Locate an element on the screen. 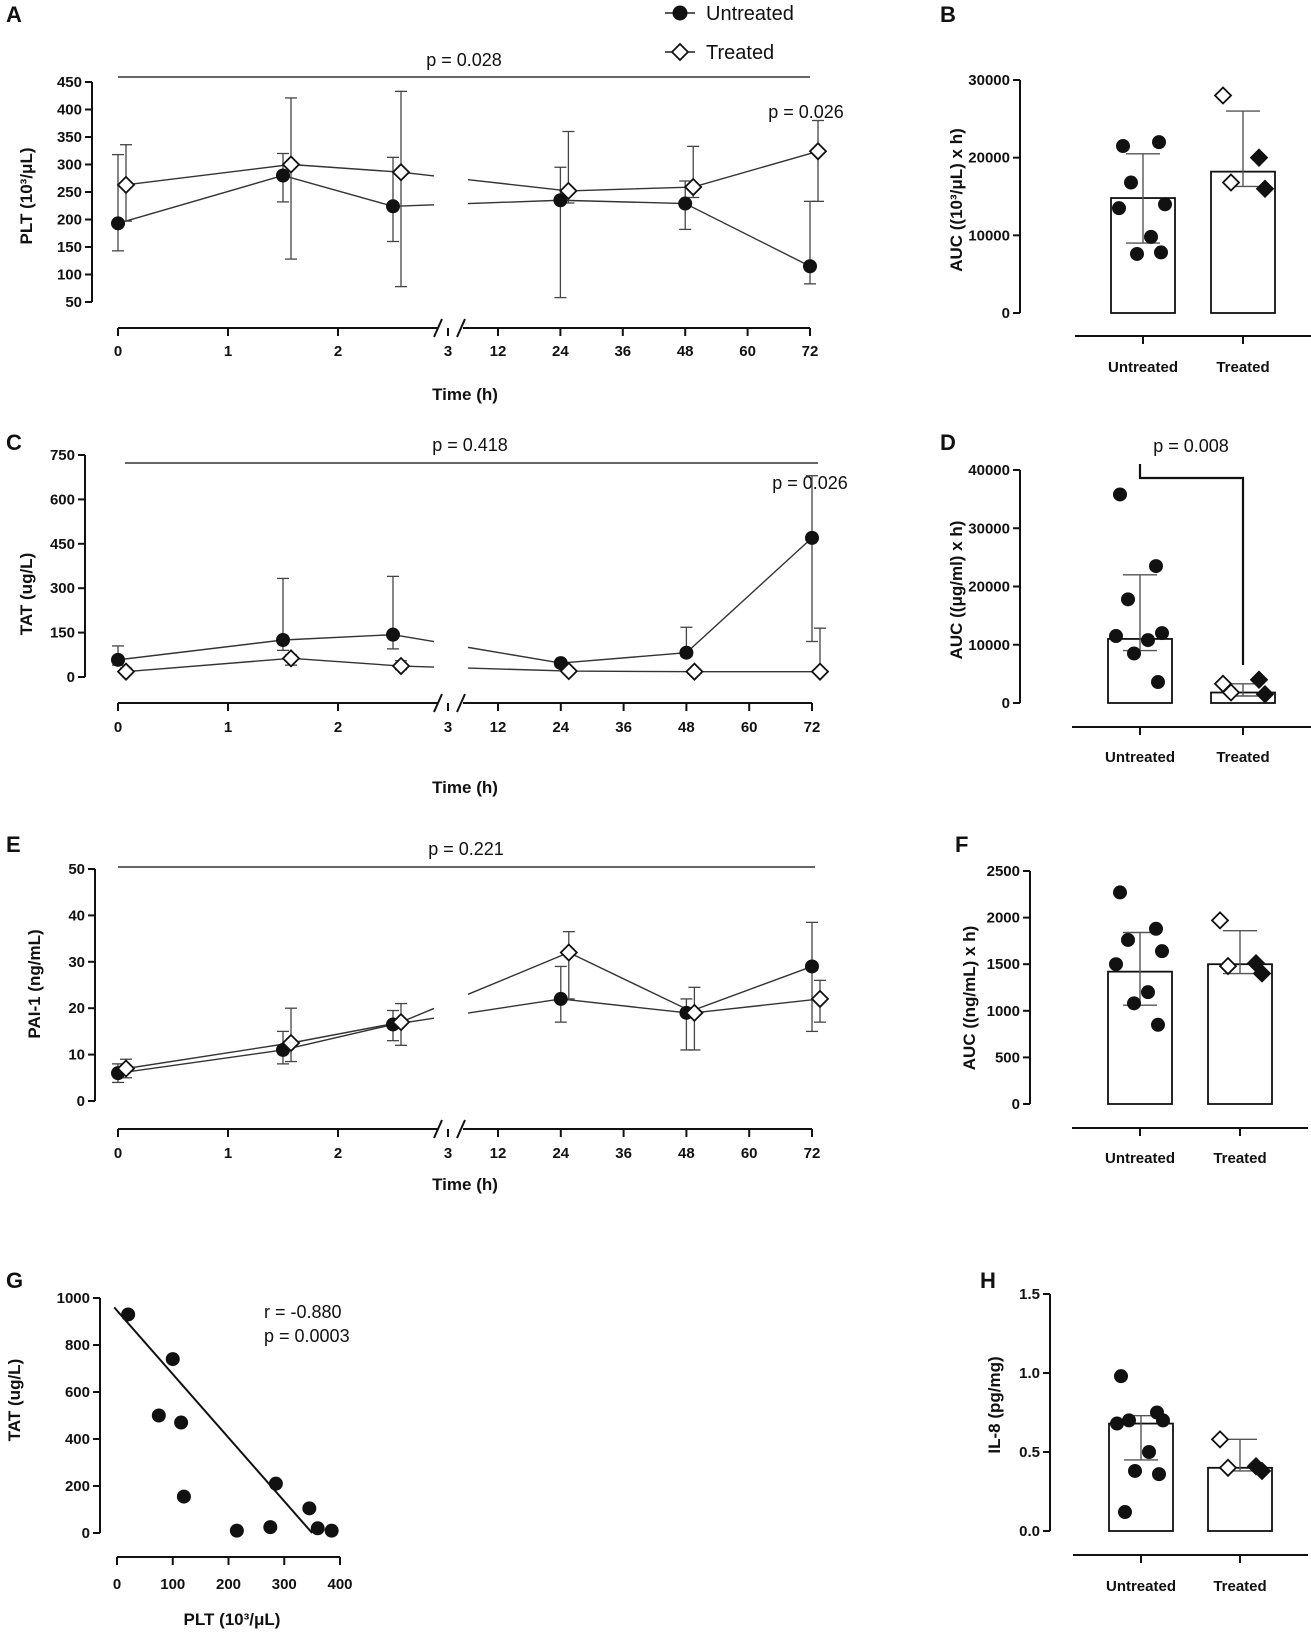 The width and height of the screenshot is (1311, 1634). panel-a-x-tick-label: 3 is located at coordinates (448, 351).